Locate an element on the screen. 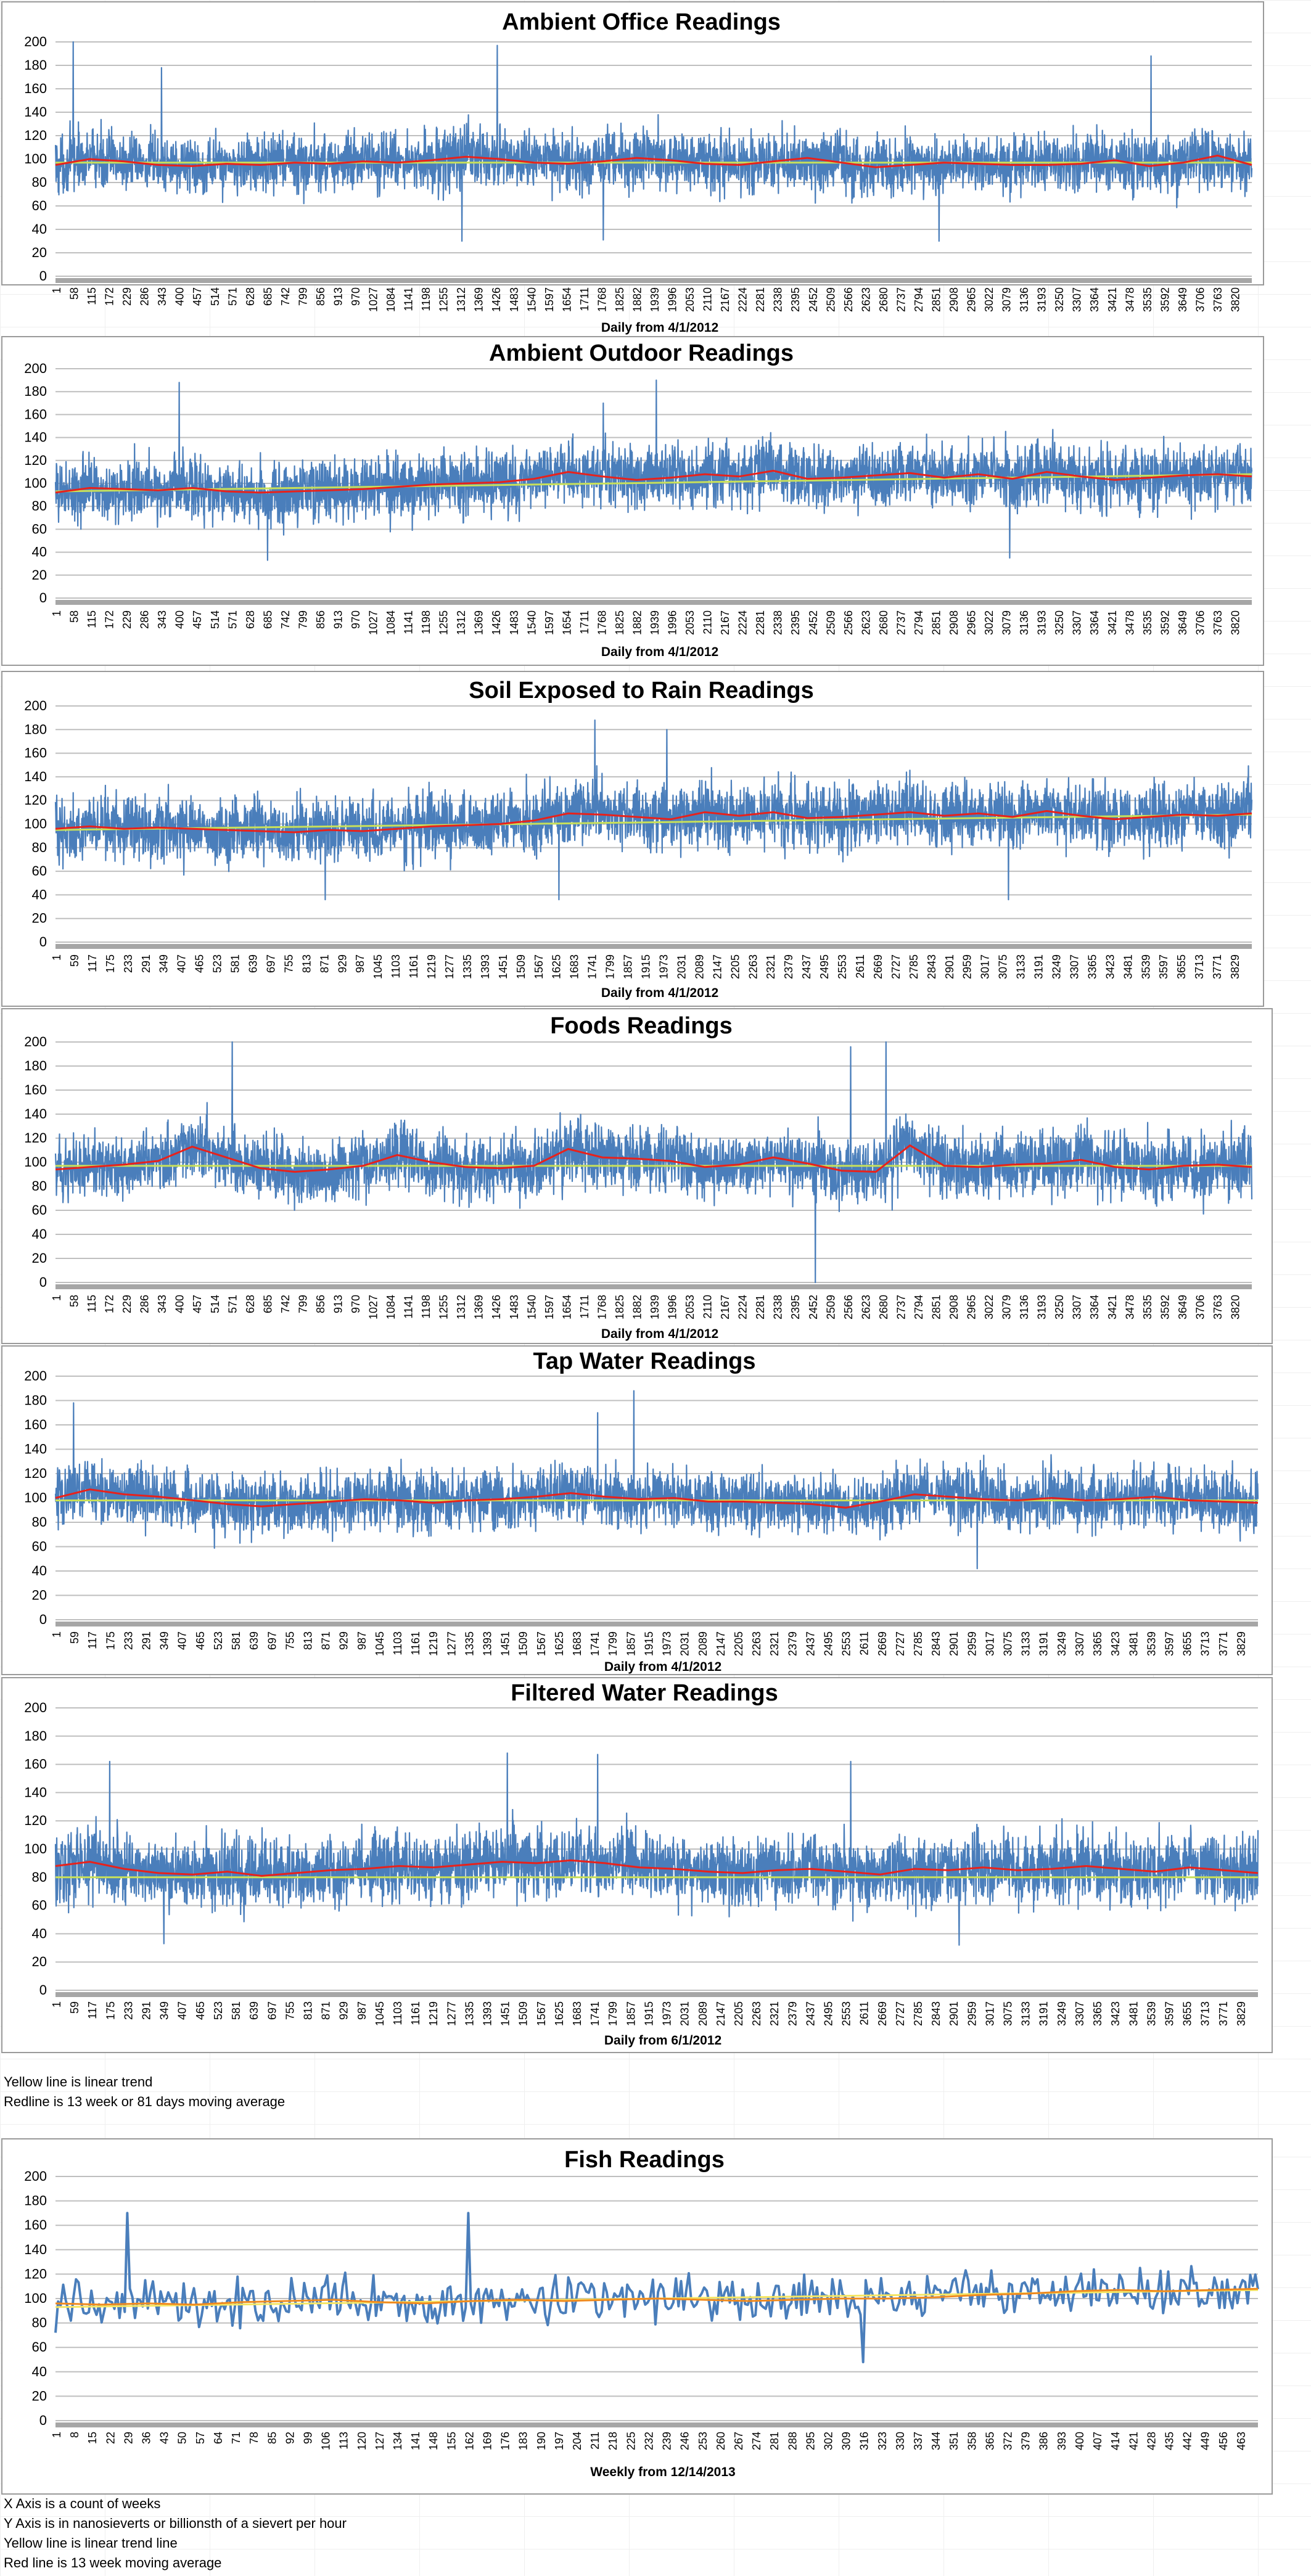  x-tick-label: 134 is located at coordinates (398, 2441).